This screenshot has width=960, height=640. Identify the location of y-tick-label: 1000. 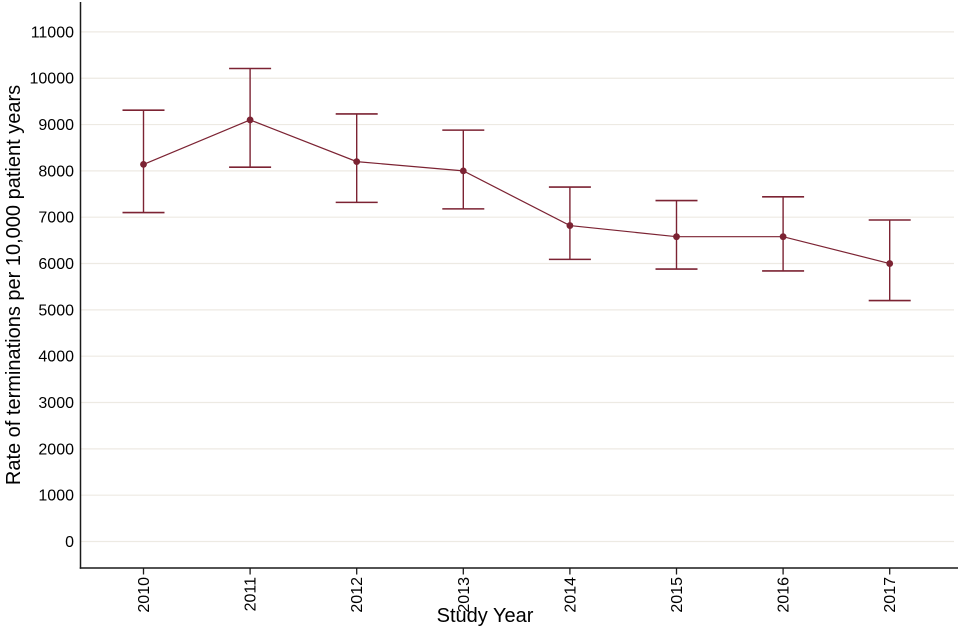
(56, 496).